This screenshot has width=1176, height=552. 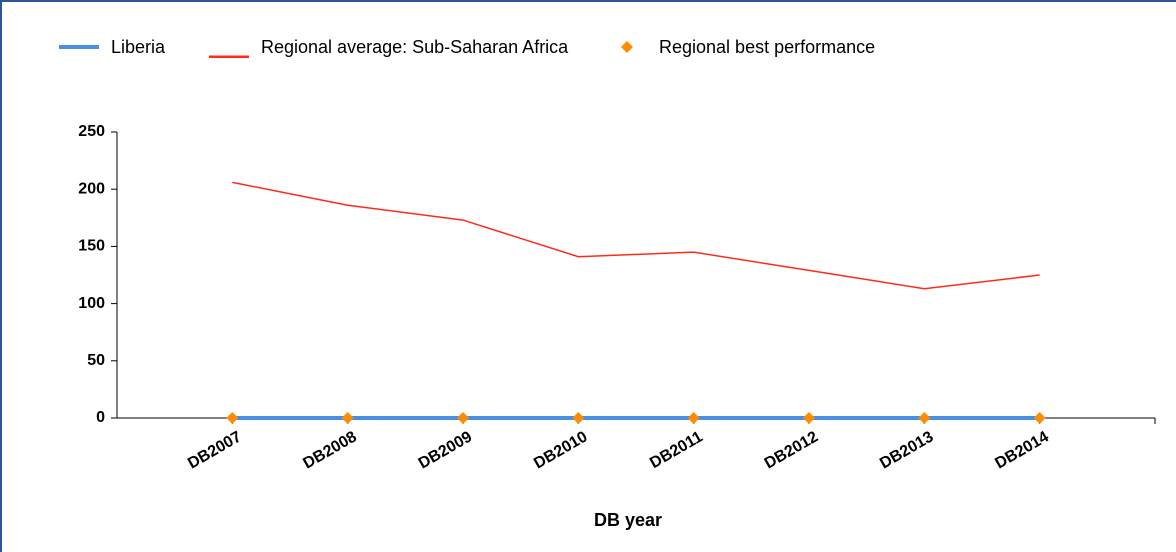 What do you see at coordinates (329, 450) in the screenshot?
I see `x-tick-label: DB2008` at bounding box center [329, 450].